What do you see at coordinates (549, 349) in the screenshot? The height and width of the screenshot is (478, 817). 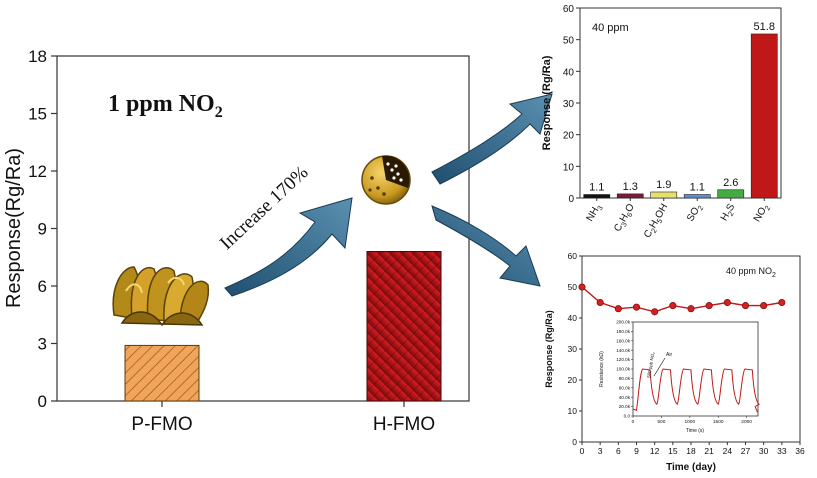 I see `stability-y-axis-label: Response (Rg/Ra)` at bounding box center [549, 349].